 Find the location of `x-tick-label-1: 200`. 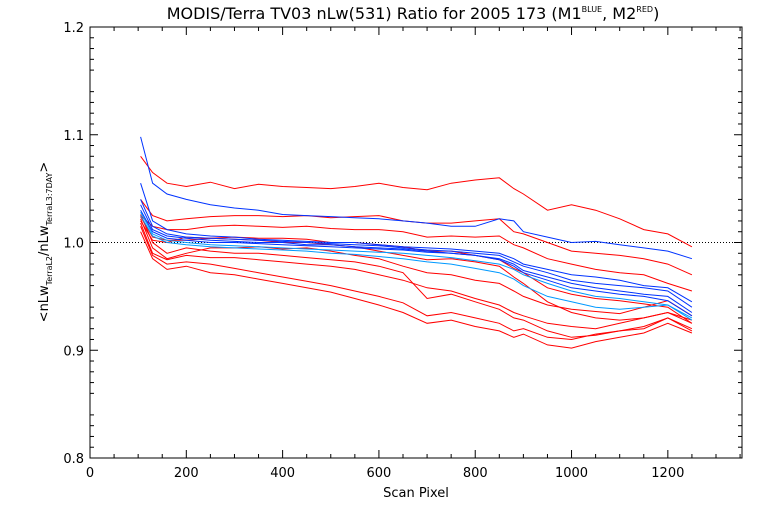

x-tick-label-1: 200 is located at coordinates (186, 473).